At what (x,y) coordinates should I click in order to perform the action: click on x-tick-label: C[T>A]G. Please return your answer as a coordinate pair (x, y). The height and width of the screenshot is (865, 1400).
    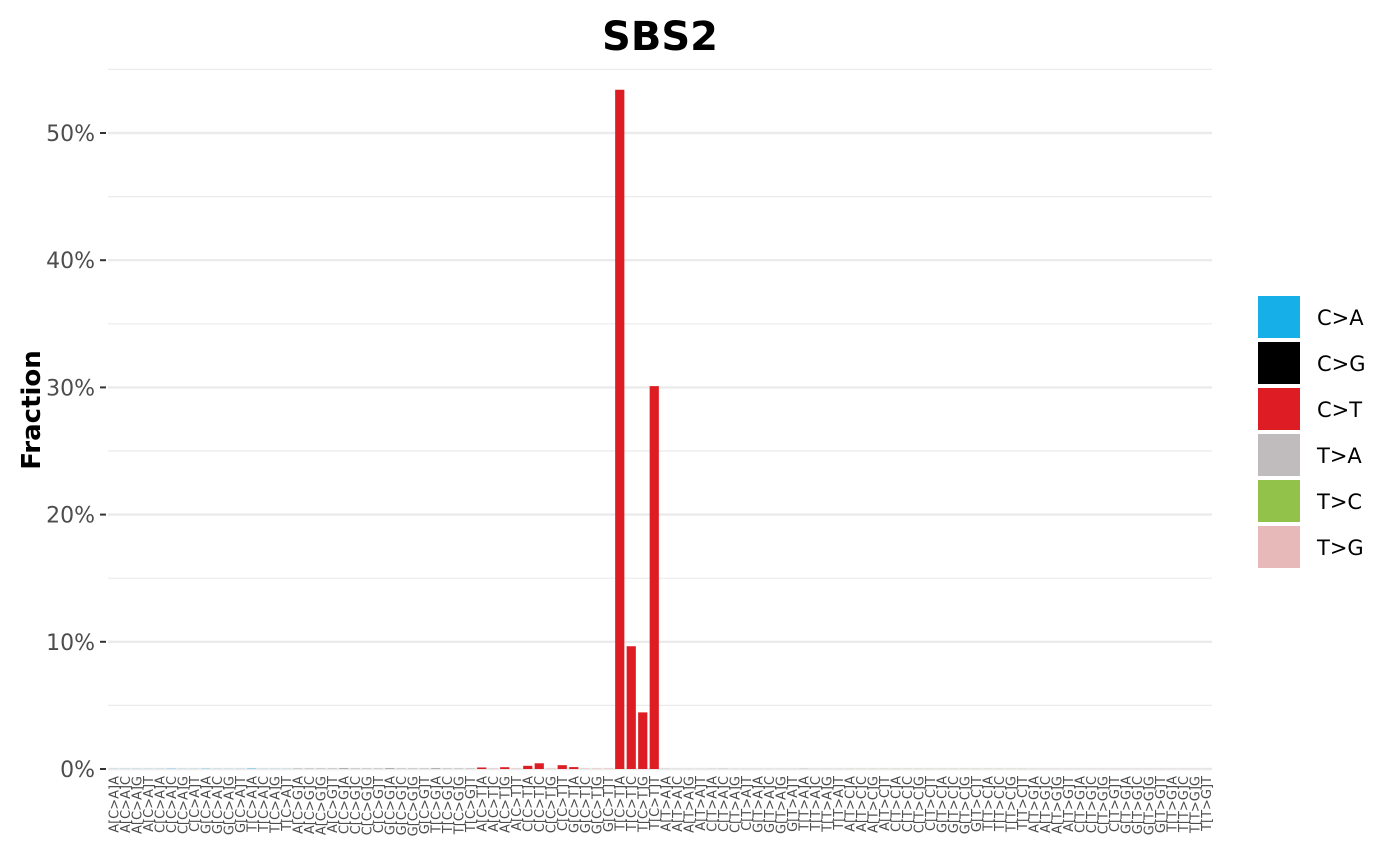
    Looking at the image, I should click on (735, 804).